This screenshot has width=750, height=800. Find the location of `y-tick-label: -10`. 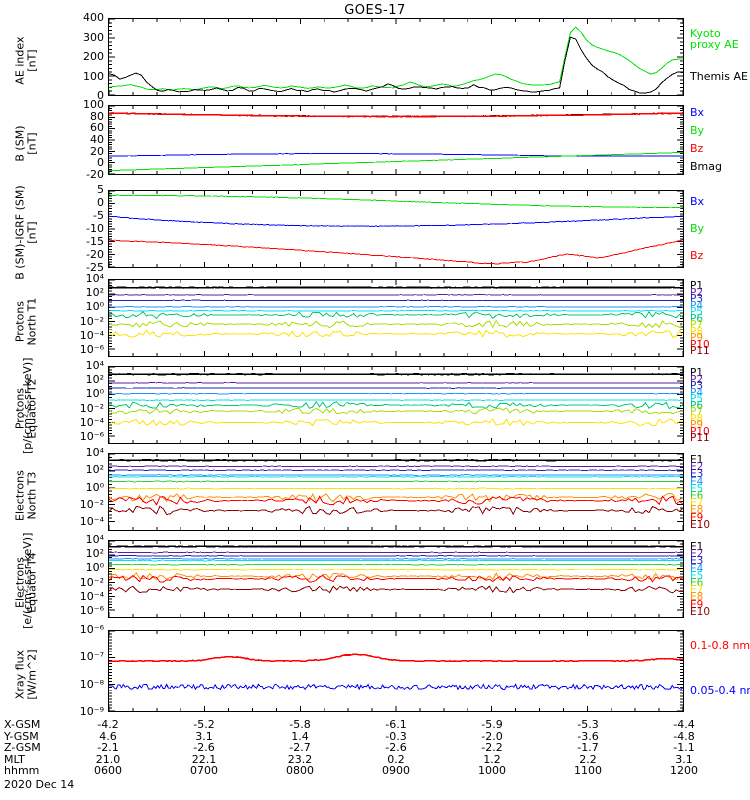

y-tick-label: -10 is located at coordinates (95, 228).